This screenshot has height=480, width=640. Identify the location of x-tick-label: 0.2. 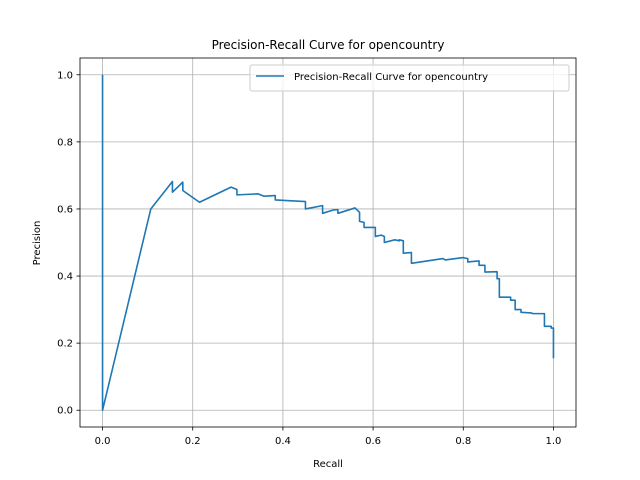
(193, 441).